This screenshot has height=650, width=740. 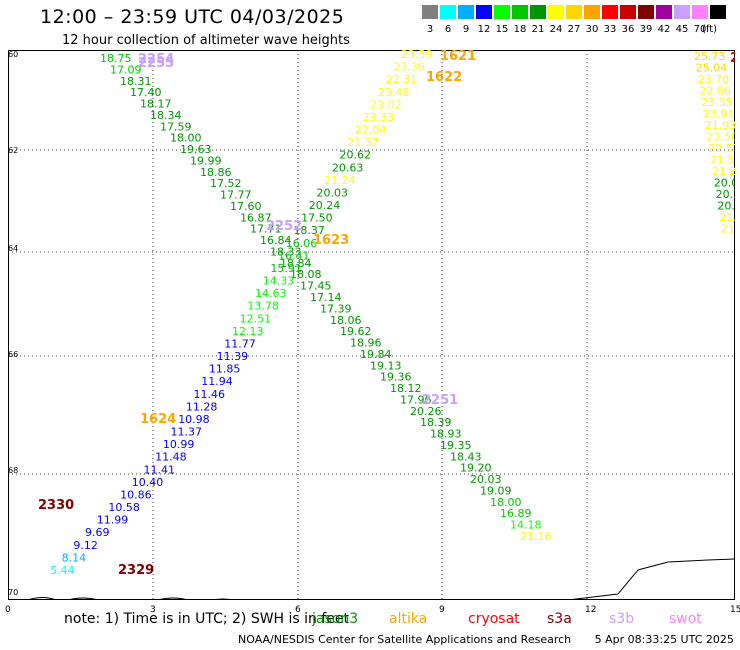 What do you see at coordinates (171, 457) in the screenshot?
I see `altika-swh-label: 11.48` at bounding box center [171, 457].